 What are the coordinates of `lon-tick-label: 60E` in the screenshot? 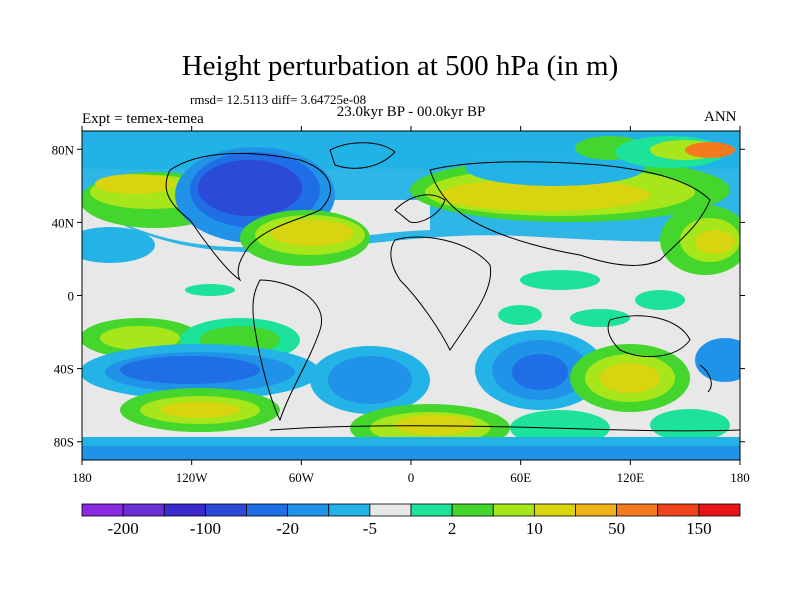 It's located at (520, 477).